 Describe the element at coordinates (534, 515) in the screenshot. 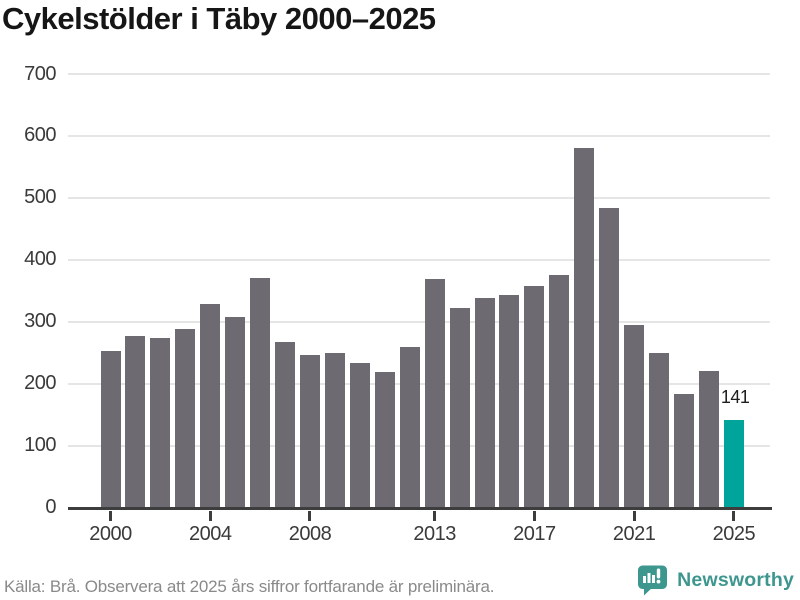

I see `x-tick-2017` at that location.